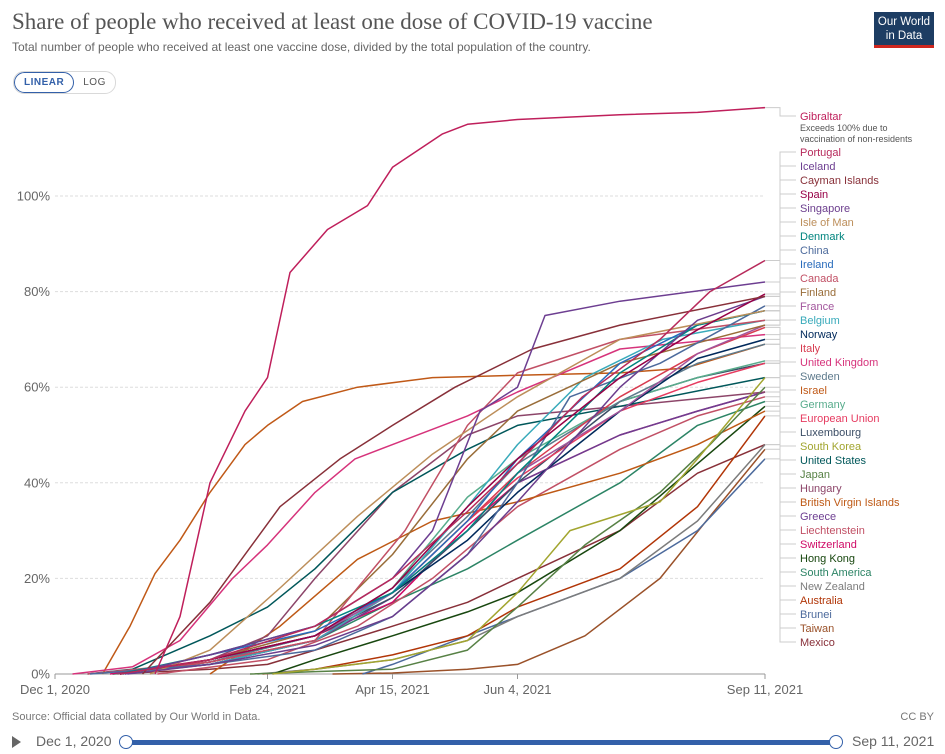 The height and width of the screenshot is (754, 945). I want to click on logo-line-2: in Data, so click(904, 36).